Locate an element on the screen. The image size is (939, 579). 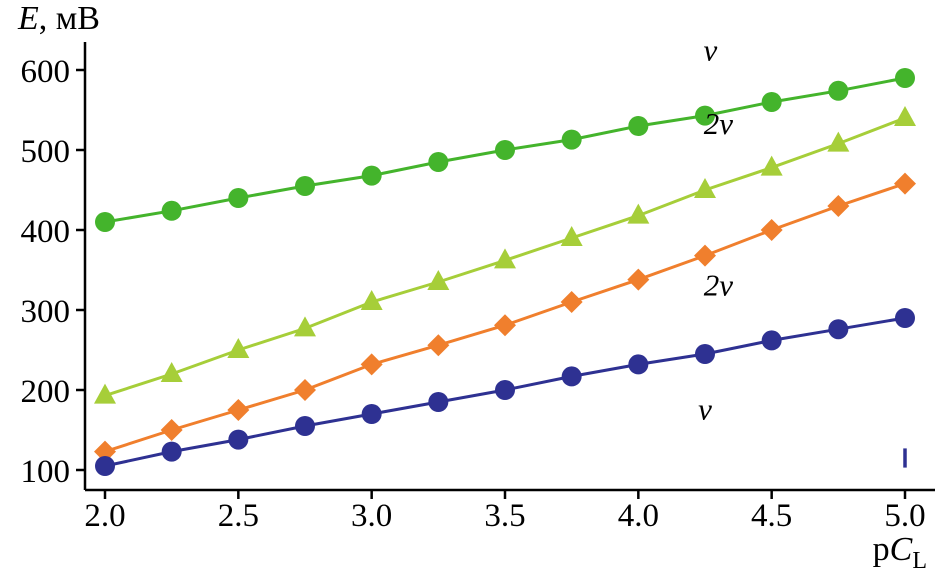
x-axis-title: pCL is located at coordinates (900, 553).